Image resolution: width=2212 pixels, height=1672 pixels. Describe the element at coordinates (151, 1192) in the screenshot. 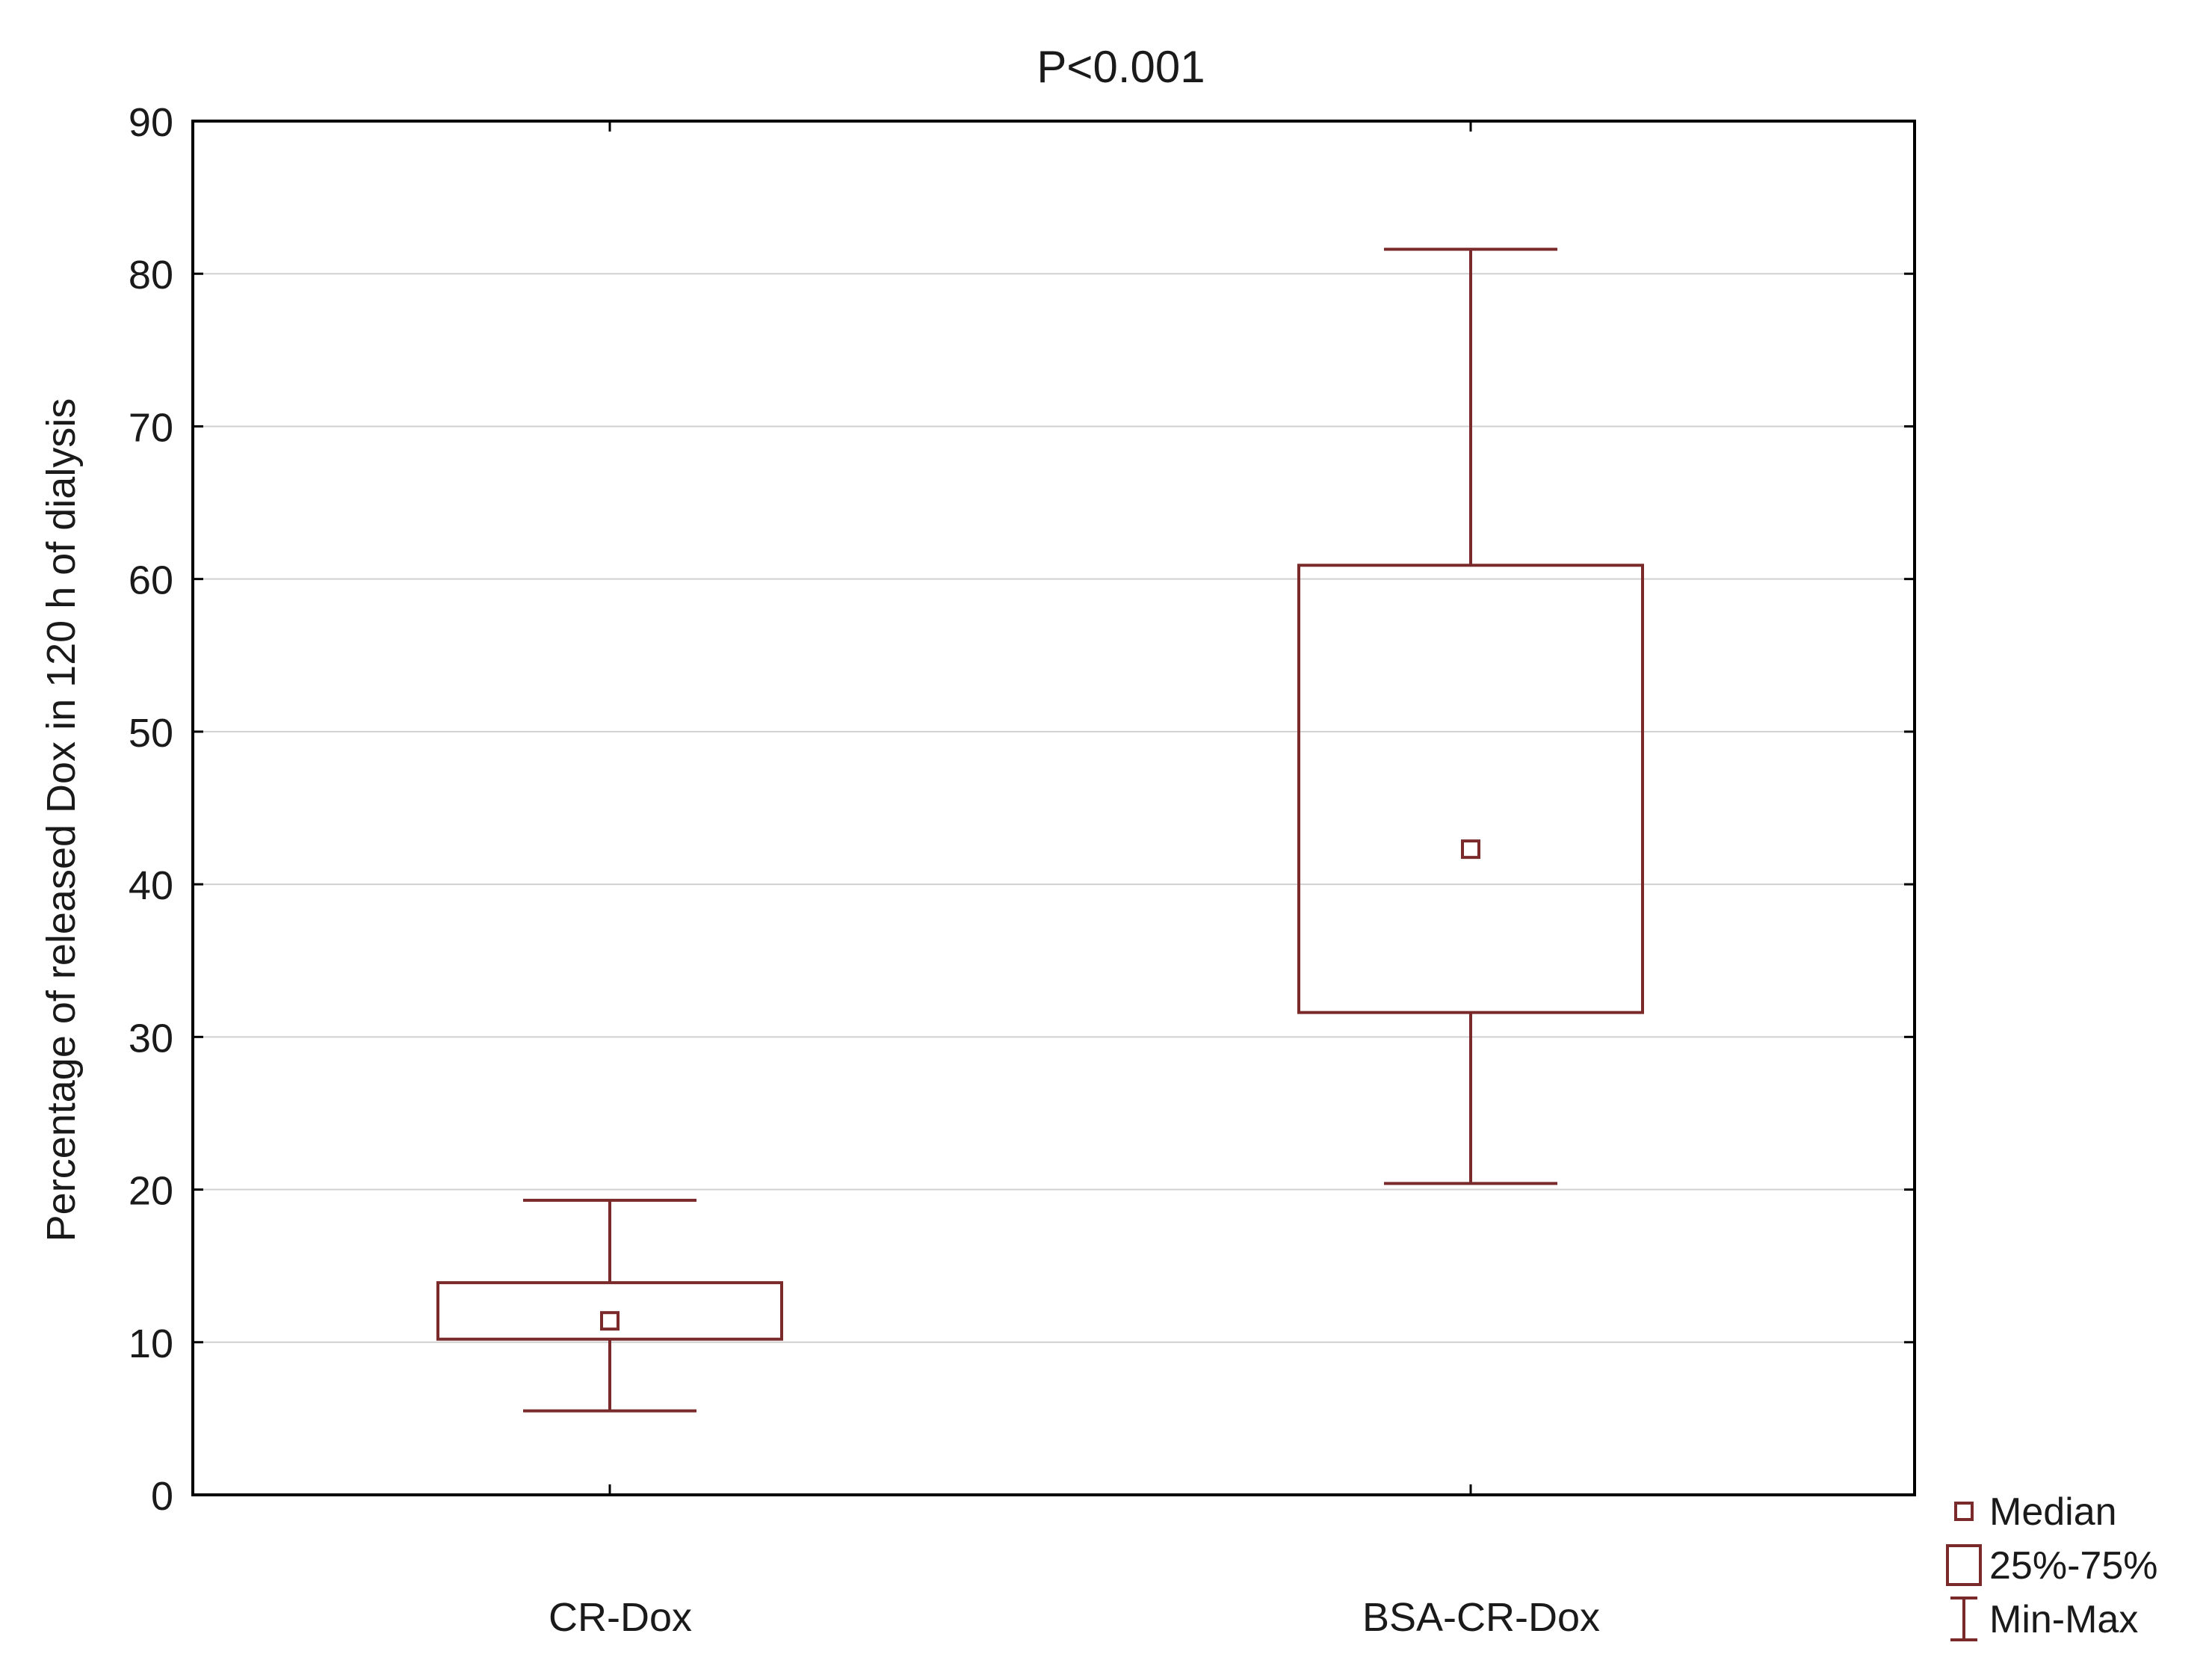

I see `y-tick-label-20: 20` at that location.